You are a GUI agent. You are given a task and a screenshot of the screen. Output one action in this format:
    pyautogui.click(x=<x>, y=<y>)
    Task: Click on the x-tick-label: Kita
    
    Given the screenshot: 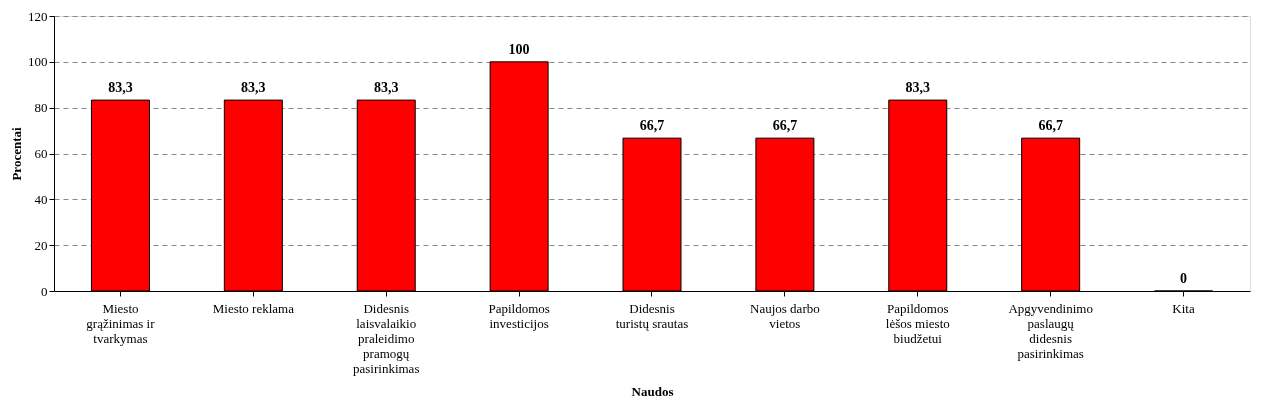 What is the action you would take?
    pyautogui.click(x=1183, y=308)
    